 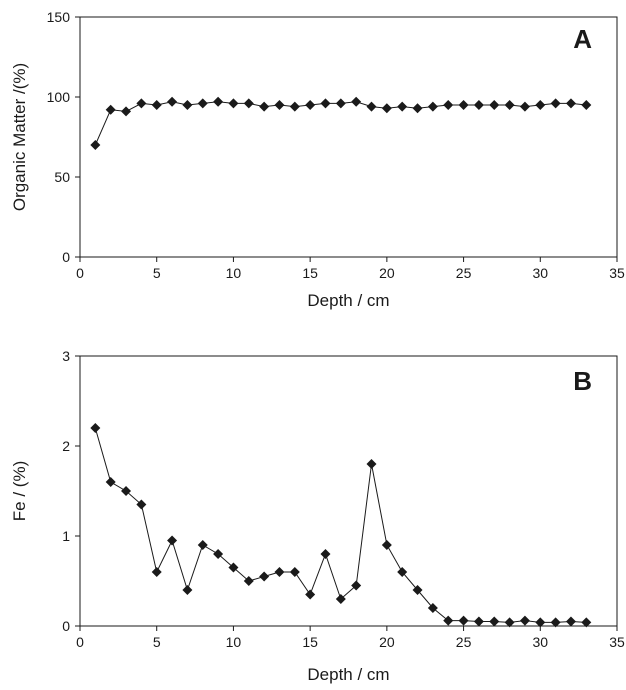 What do you see at coordinates (19, 137) in the screenshot?
I see `y-axis-title: Organic Matter /(%)` at bounding box center [19, 137].